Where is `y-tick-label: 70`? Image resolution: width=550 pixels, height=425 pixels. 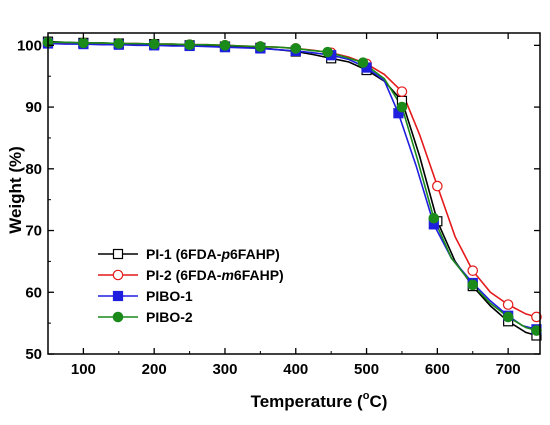 y-tick-label: 70 is located at coordinates (33, 231).